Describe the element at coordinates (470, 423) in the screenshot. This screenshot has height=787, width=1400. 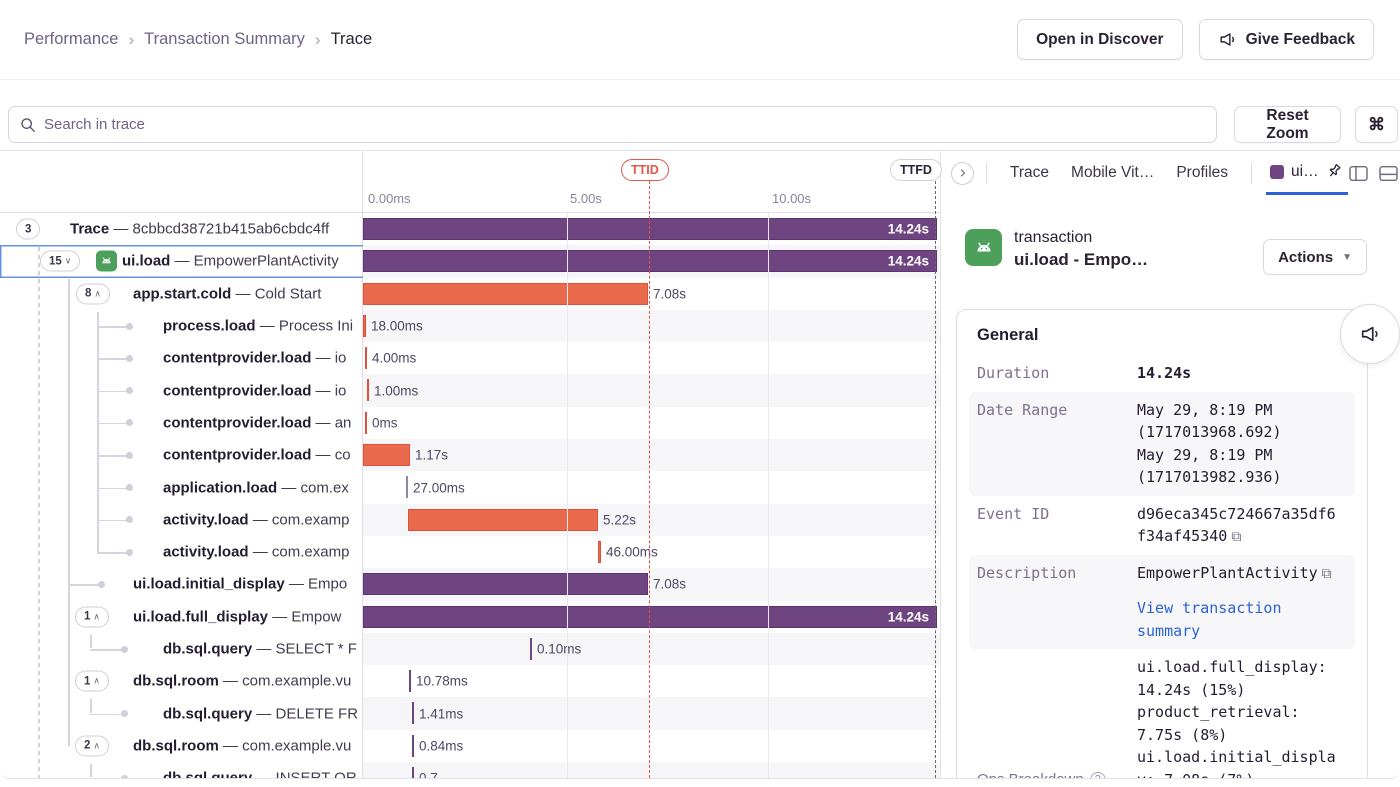
I see `trace-row: contentprovider.load — an 0ms` at that location.